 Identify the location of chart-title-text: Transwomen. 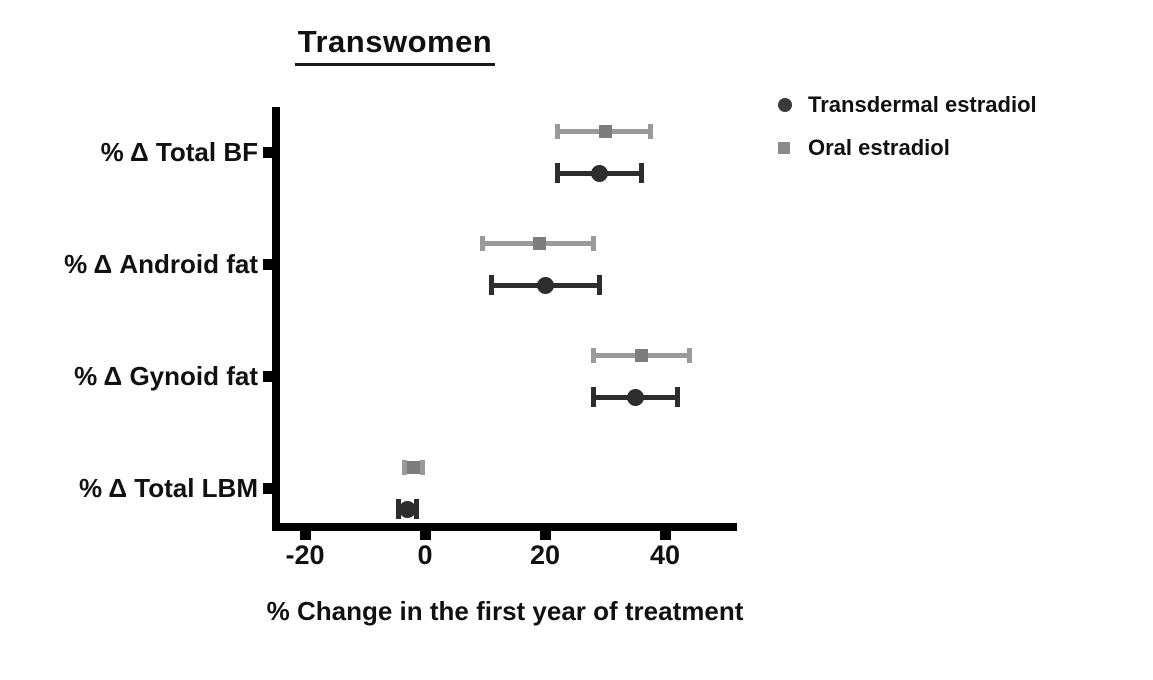
(395, 45).